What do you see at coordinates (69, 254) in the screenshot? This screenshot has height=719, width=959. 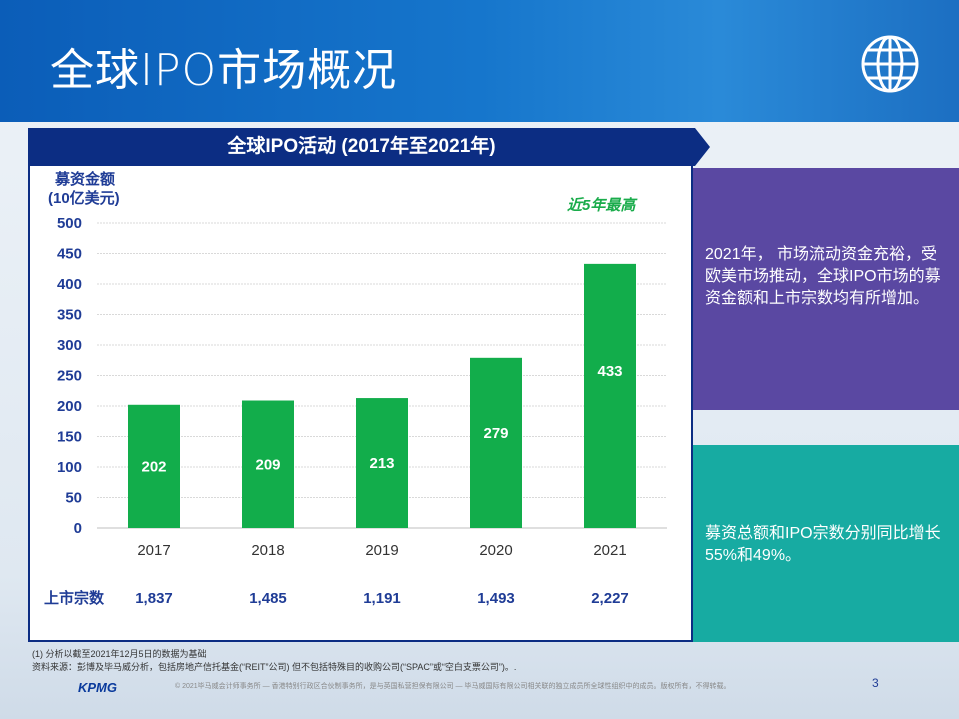 I see `y-tick-label: 450` at bounding box center [69, 254].